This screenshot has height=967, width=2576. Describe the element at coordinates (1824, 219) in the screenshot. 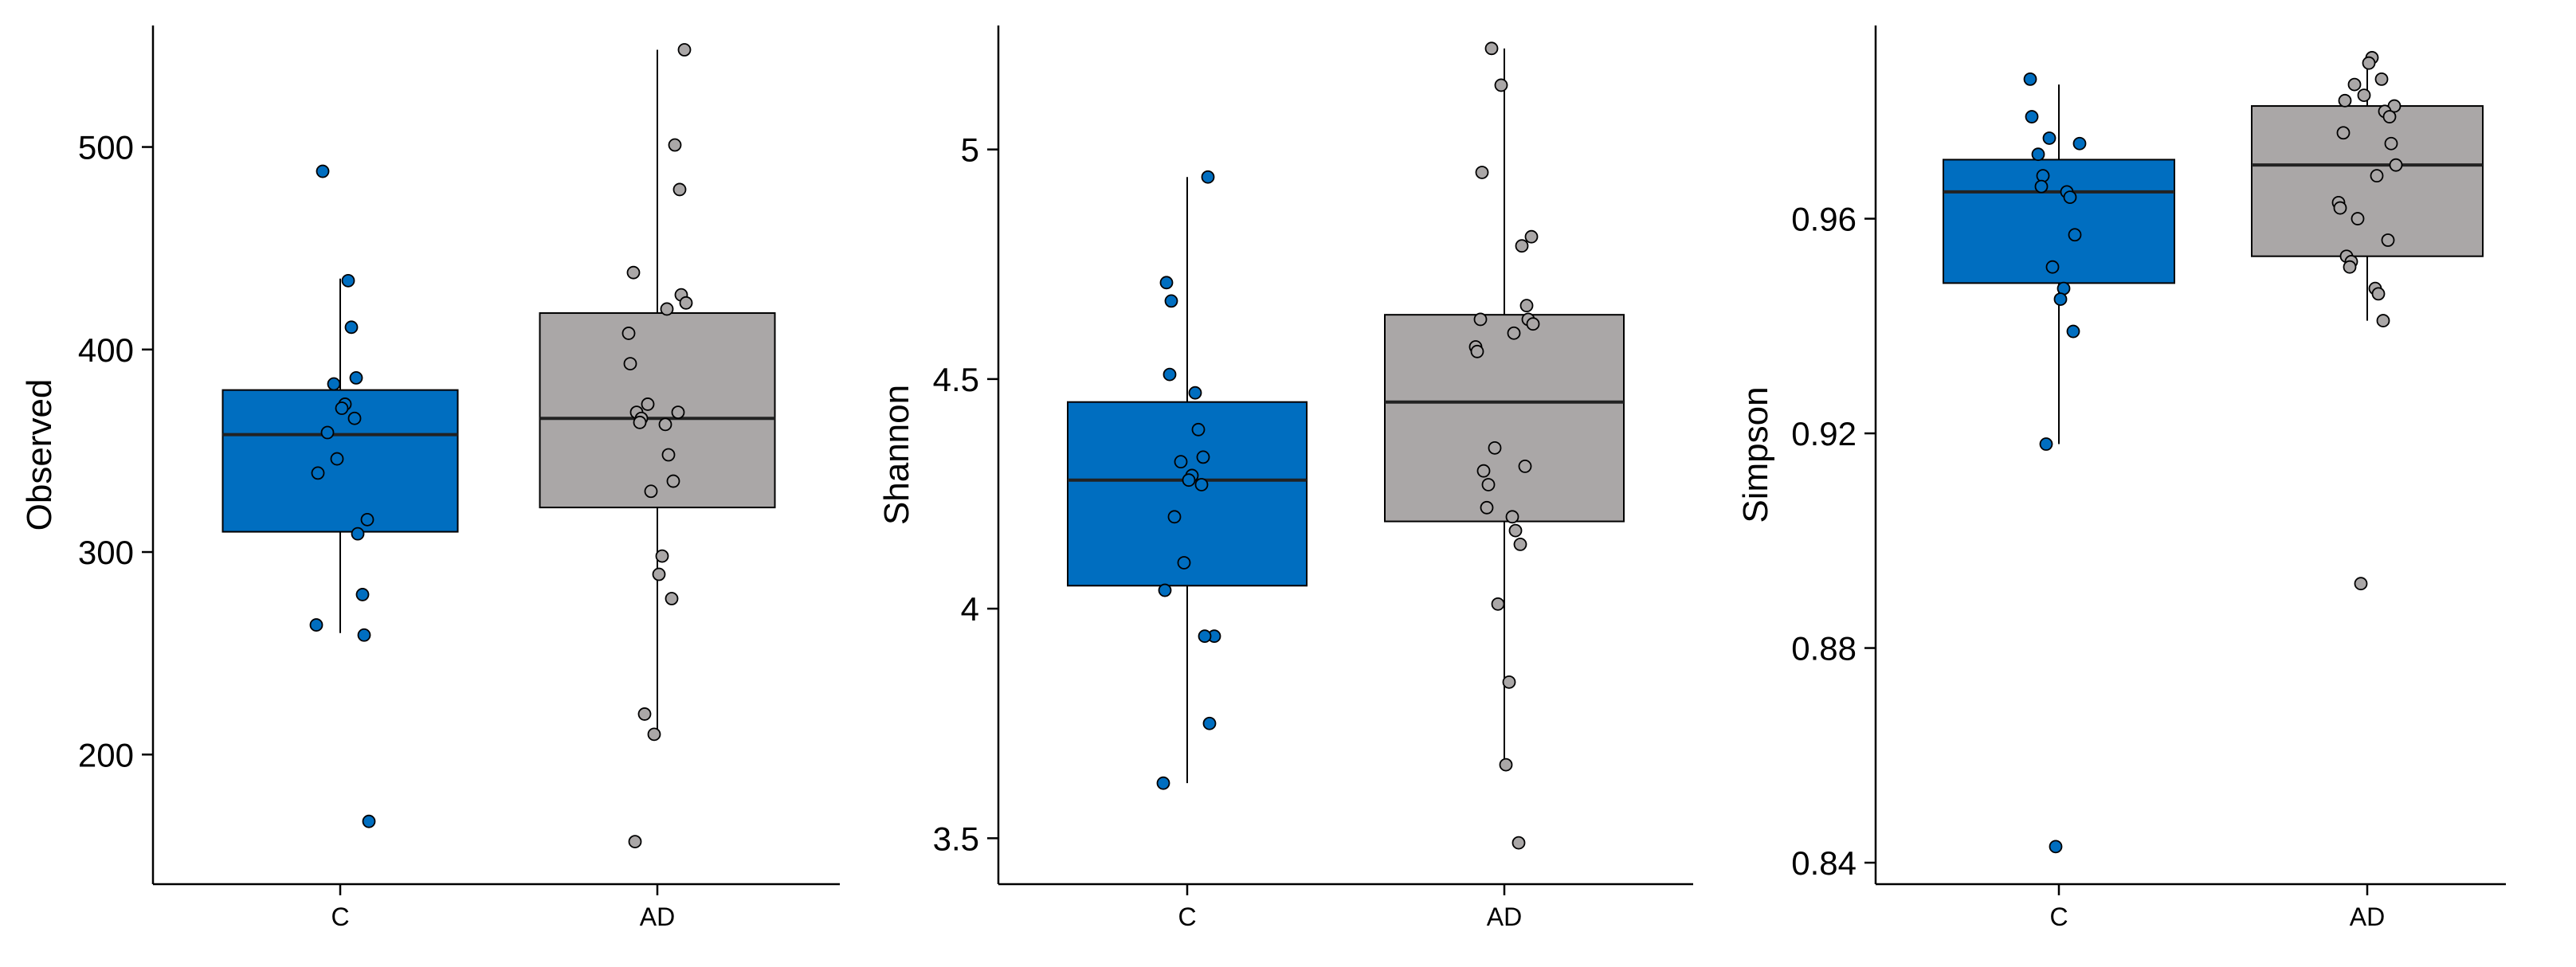

I see `y-tick-label: 0.96` at that location.